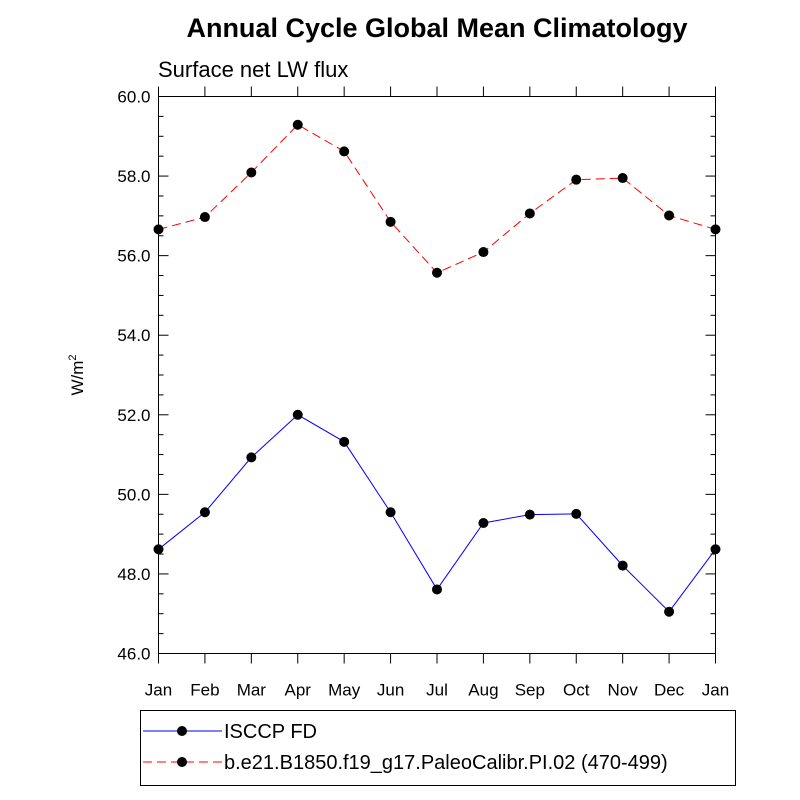 This screenshot has height=800, width=800. I want to click on y-tick-label: 60.0, so click(133, 97).